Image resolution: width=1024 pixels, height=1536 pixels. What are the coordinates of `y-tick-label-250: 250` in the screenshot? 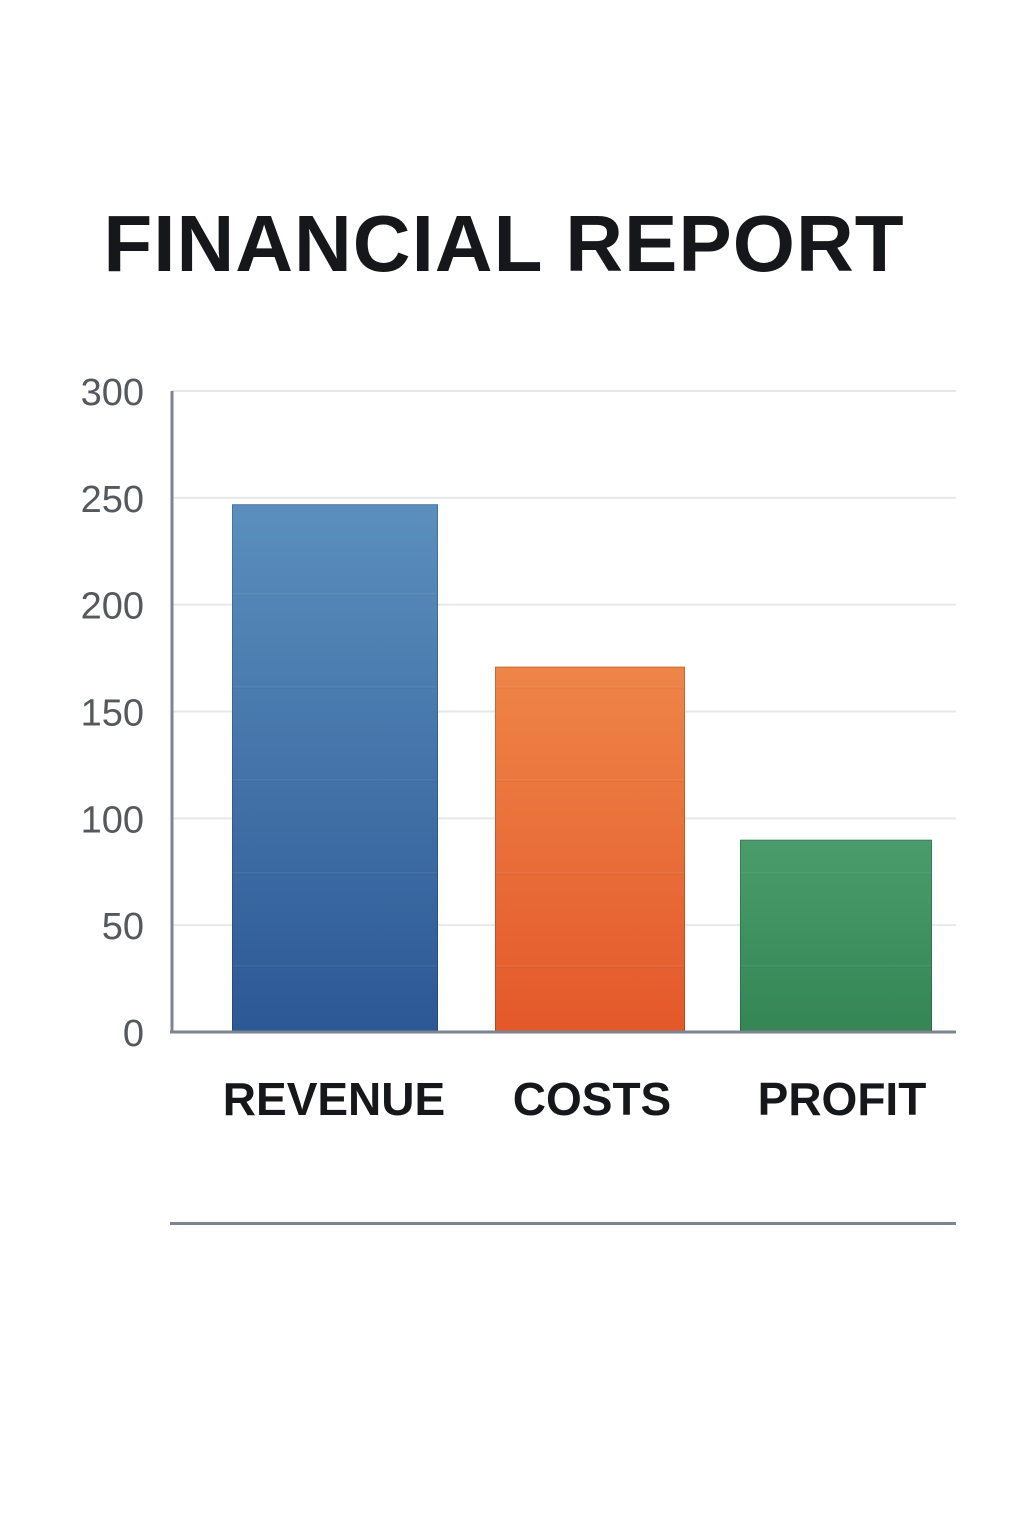 It's located at (112, 500).